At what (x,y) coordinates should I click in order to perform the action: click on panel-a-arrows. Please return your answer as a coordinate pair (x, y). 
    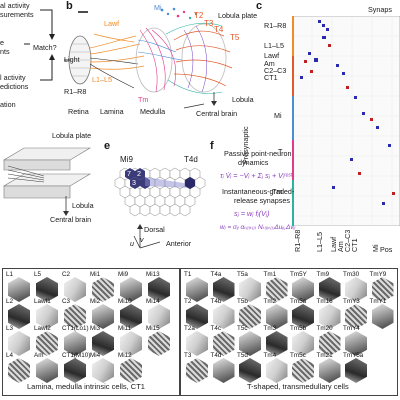
    Looking at the image, I should click on (39, 45).